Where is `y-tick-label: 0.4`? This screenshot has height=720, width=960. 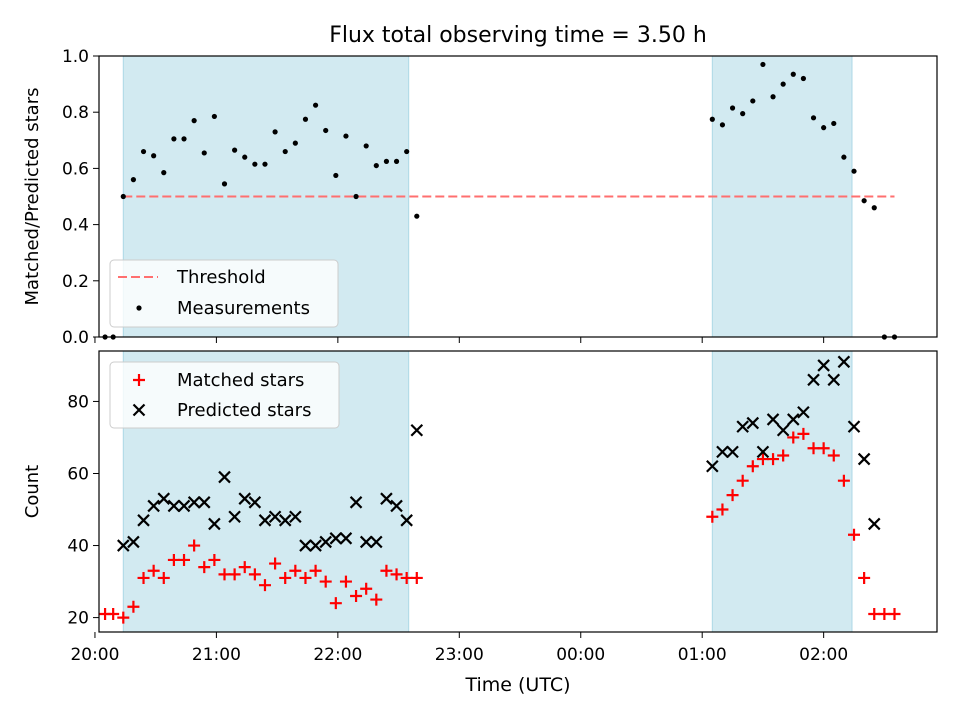 y-tick-label: 0.4 is located at coordinates (75, 226).